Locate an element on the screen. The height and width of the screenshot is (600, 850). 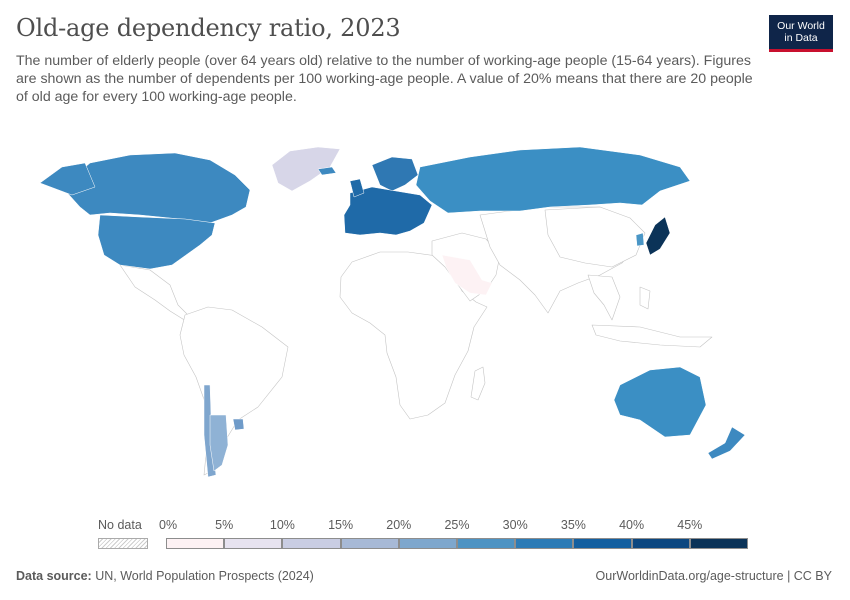
legend-tick-label: 0% is located at coordinates (168, 525).